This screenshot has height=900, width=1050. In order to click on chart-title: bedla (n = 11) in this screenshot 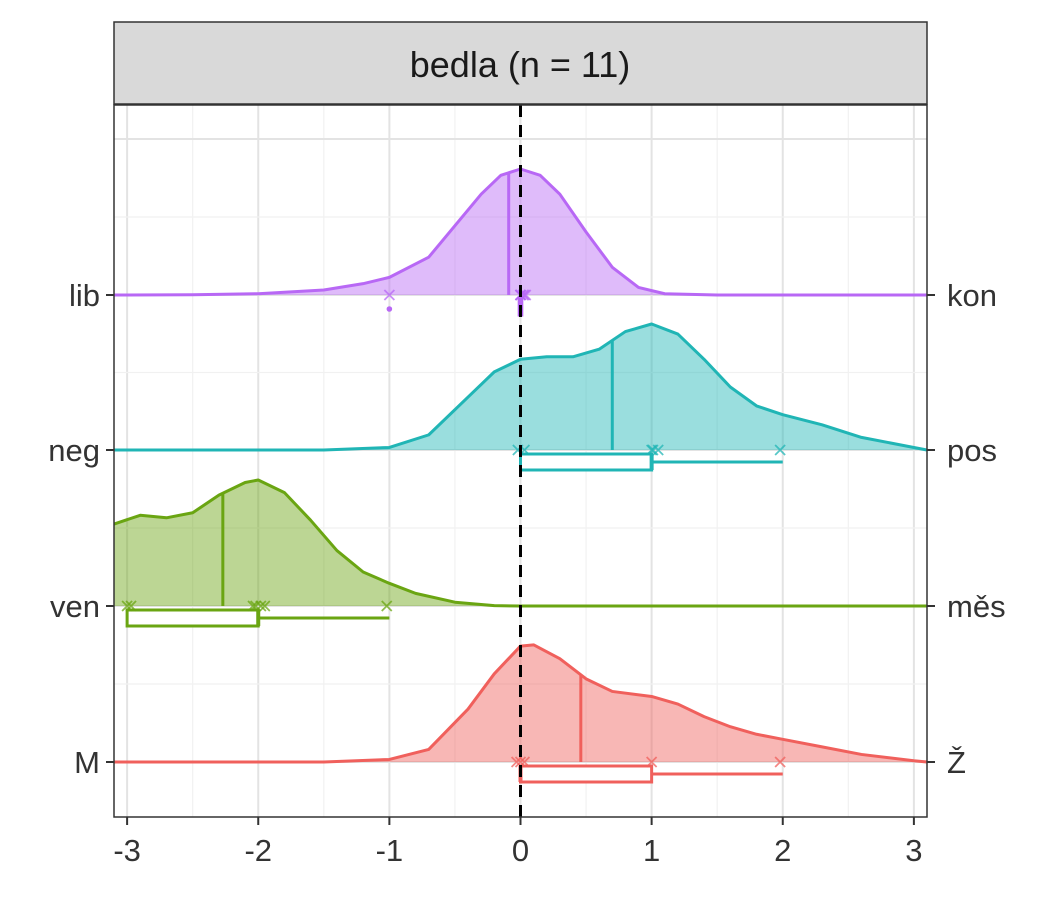, I will do `click(520, 64)`.